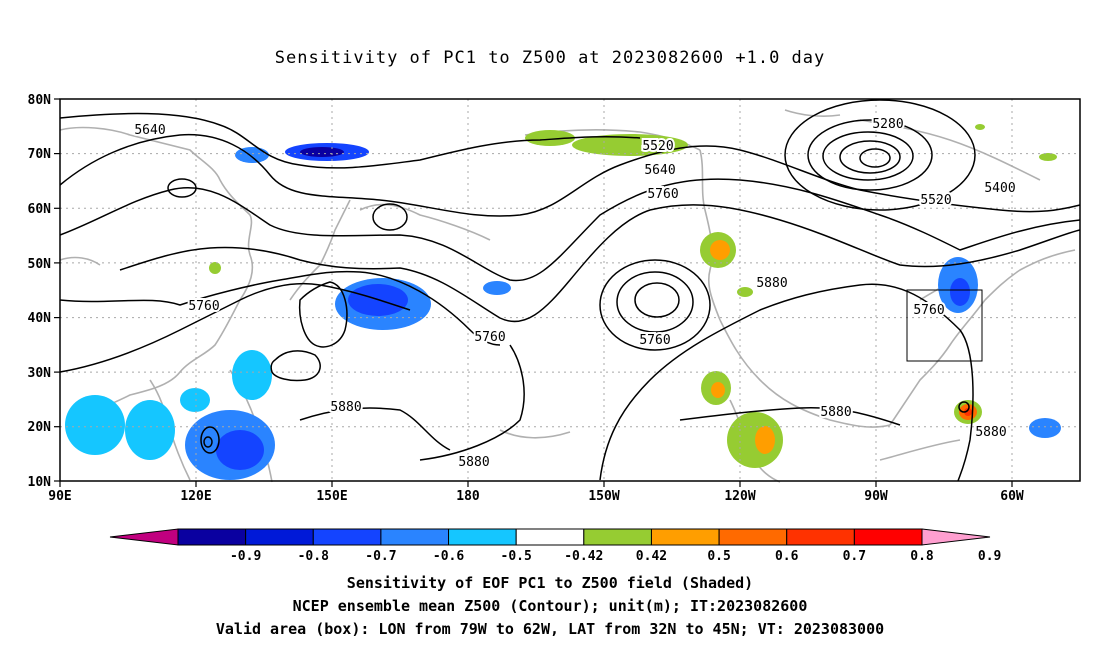 The image size is (1100, 650). What do you see at coordinates (787, 556) in the screenshot?
I see `colorbar-tick-label: 0.6` at bounding box center [787, 556].